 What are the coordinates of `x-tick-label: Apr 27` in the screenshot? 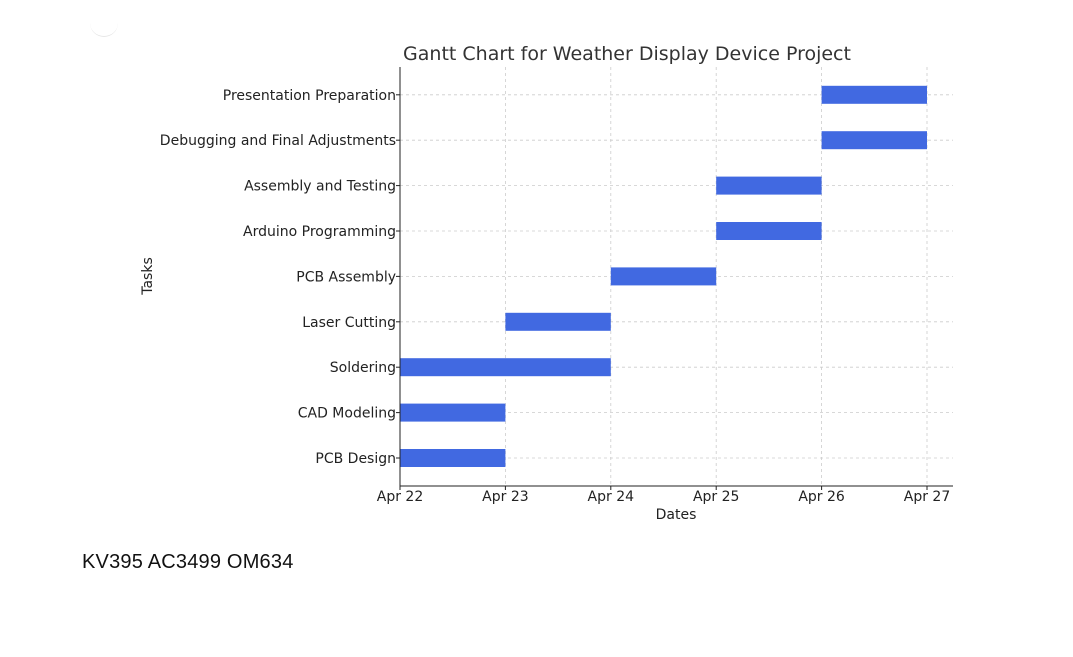 It's located at (927, 497).